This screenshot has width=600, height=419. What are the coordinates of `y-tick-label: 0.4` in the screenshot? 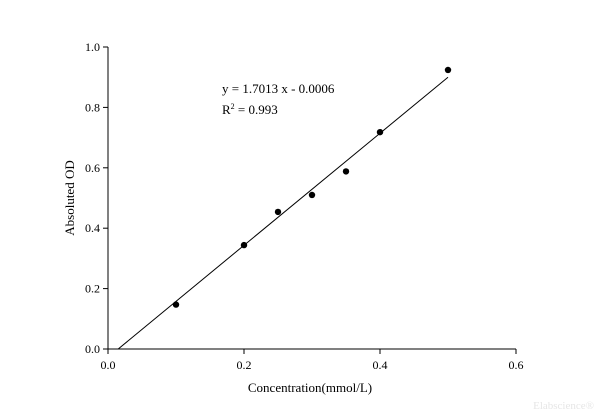 It's located at (92, 228).